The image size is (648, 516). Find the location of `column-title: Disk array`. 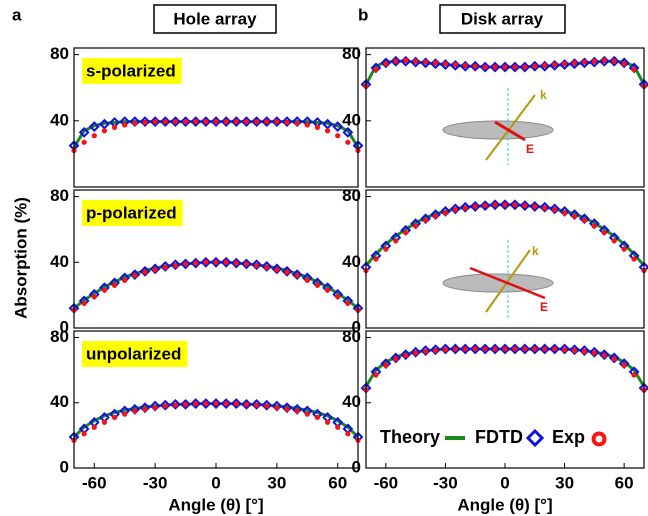

column-title: Disk array is located at coordinates (502, 18).